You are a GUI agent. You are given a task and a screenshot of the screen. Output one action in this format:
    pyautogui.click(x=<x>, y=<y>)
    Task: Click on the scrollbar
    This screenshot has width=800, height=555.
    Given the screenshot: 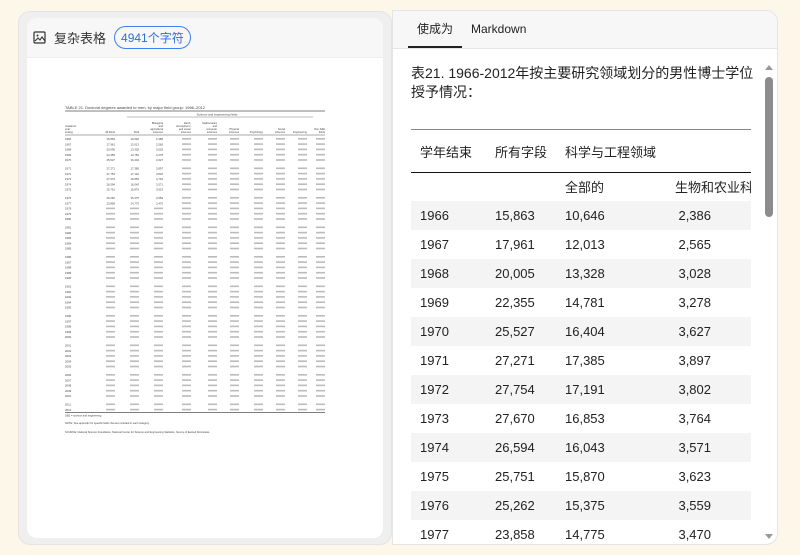 What is the action you would take?
    pyautogui.click(x=769, y=300)
    